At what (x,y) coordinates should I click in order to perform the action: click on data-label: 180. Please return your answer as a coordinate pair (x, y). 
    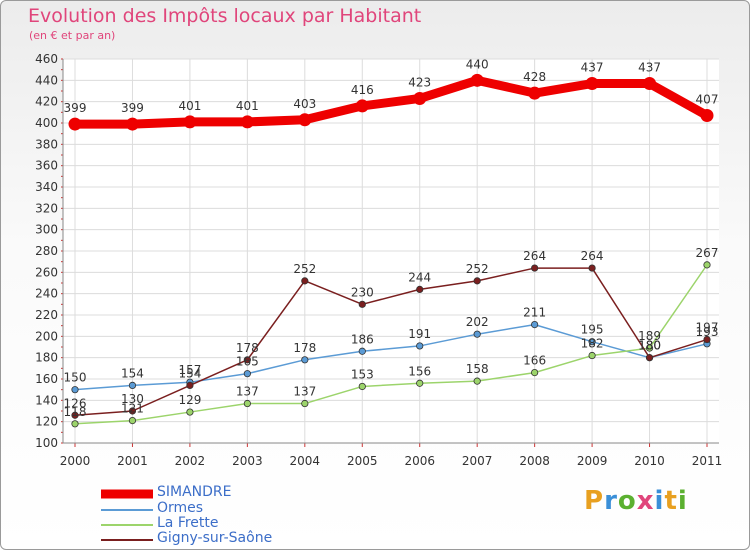
    Looking at the image, I should click on (649, 346).